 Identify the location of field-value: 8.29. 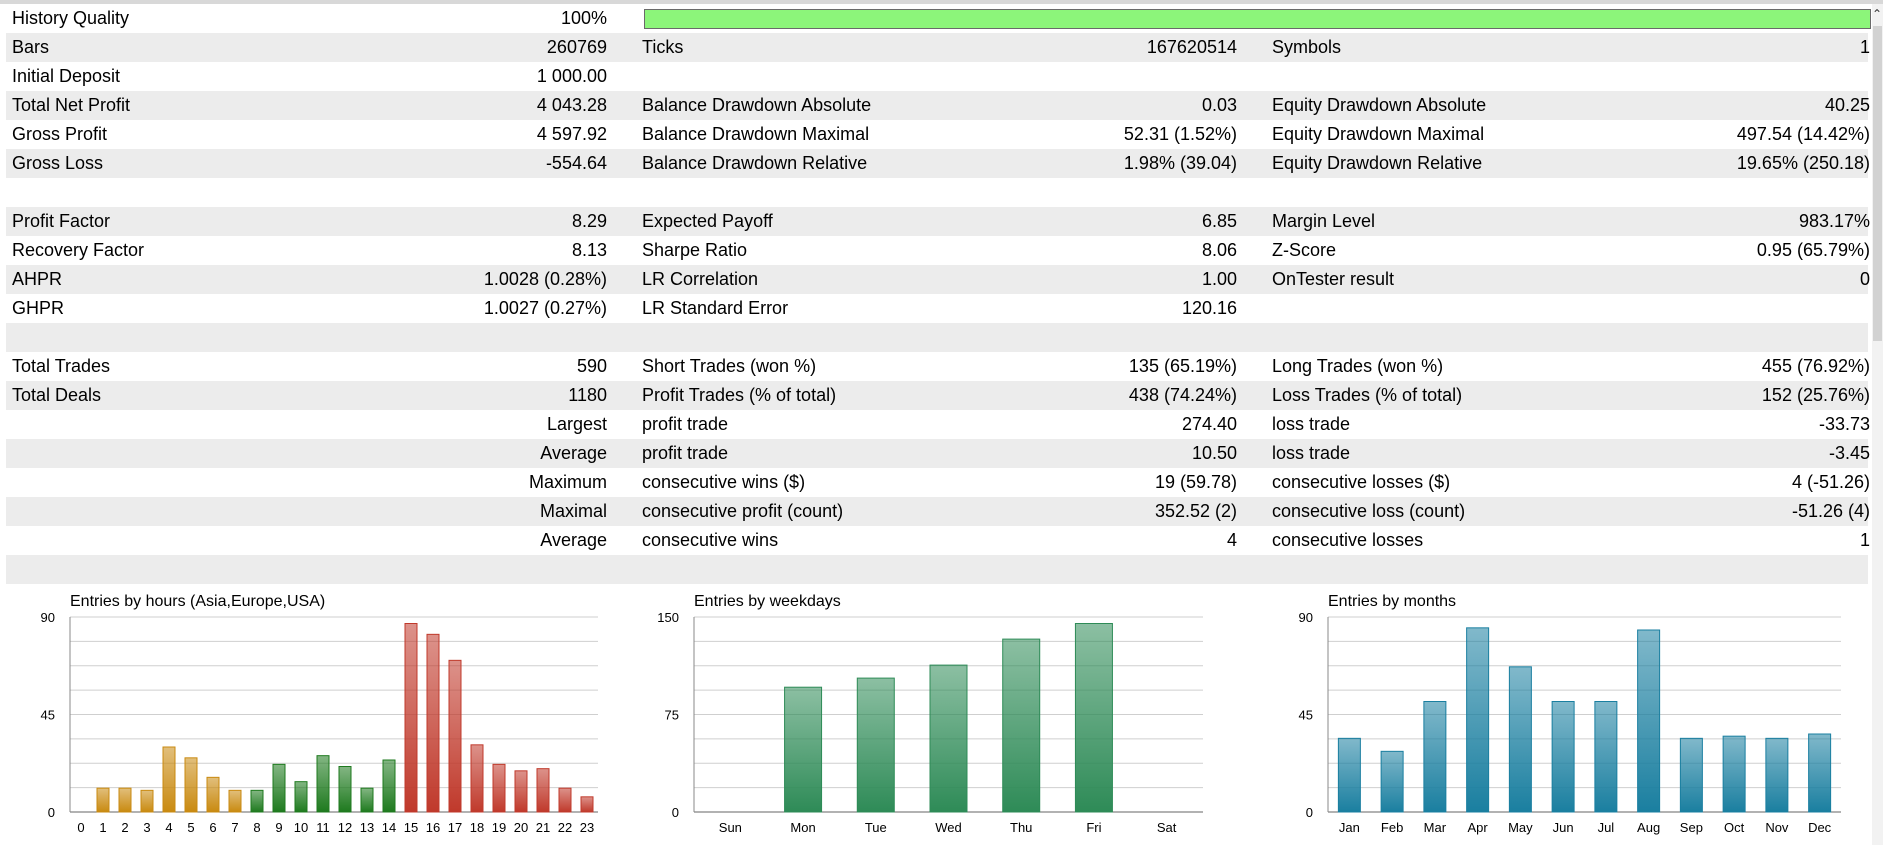
(589, 221).